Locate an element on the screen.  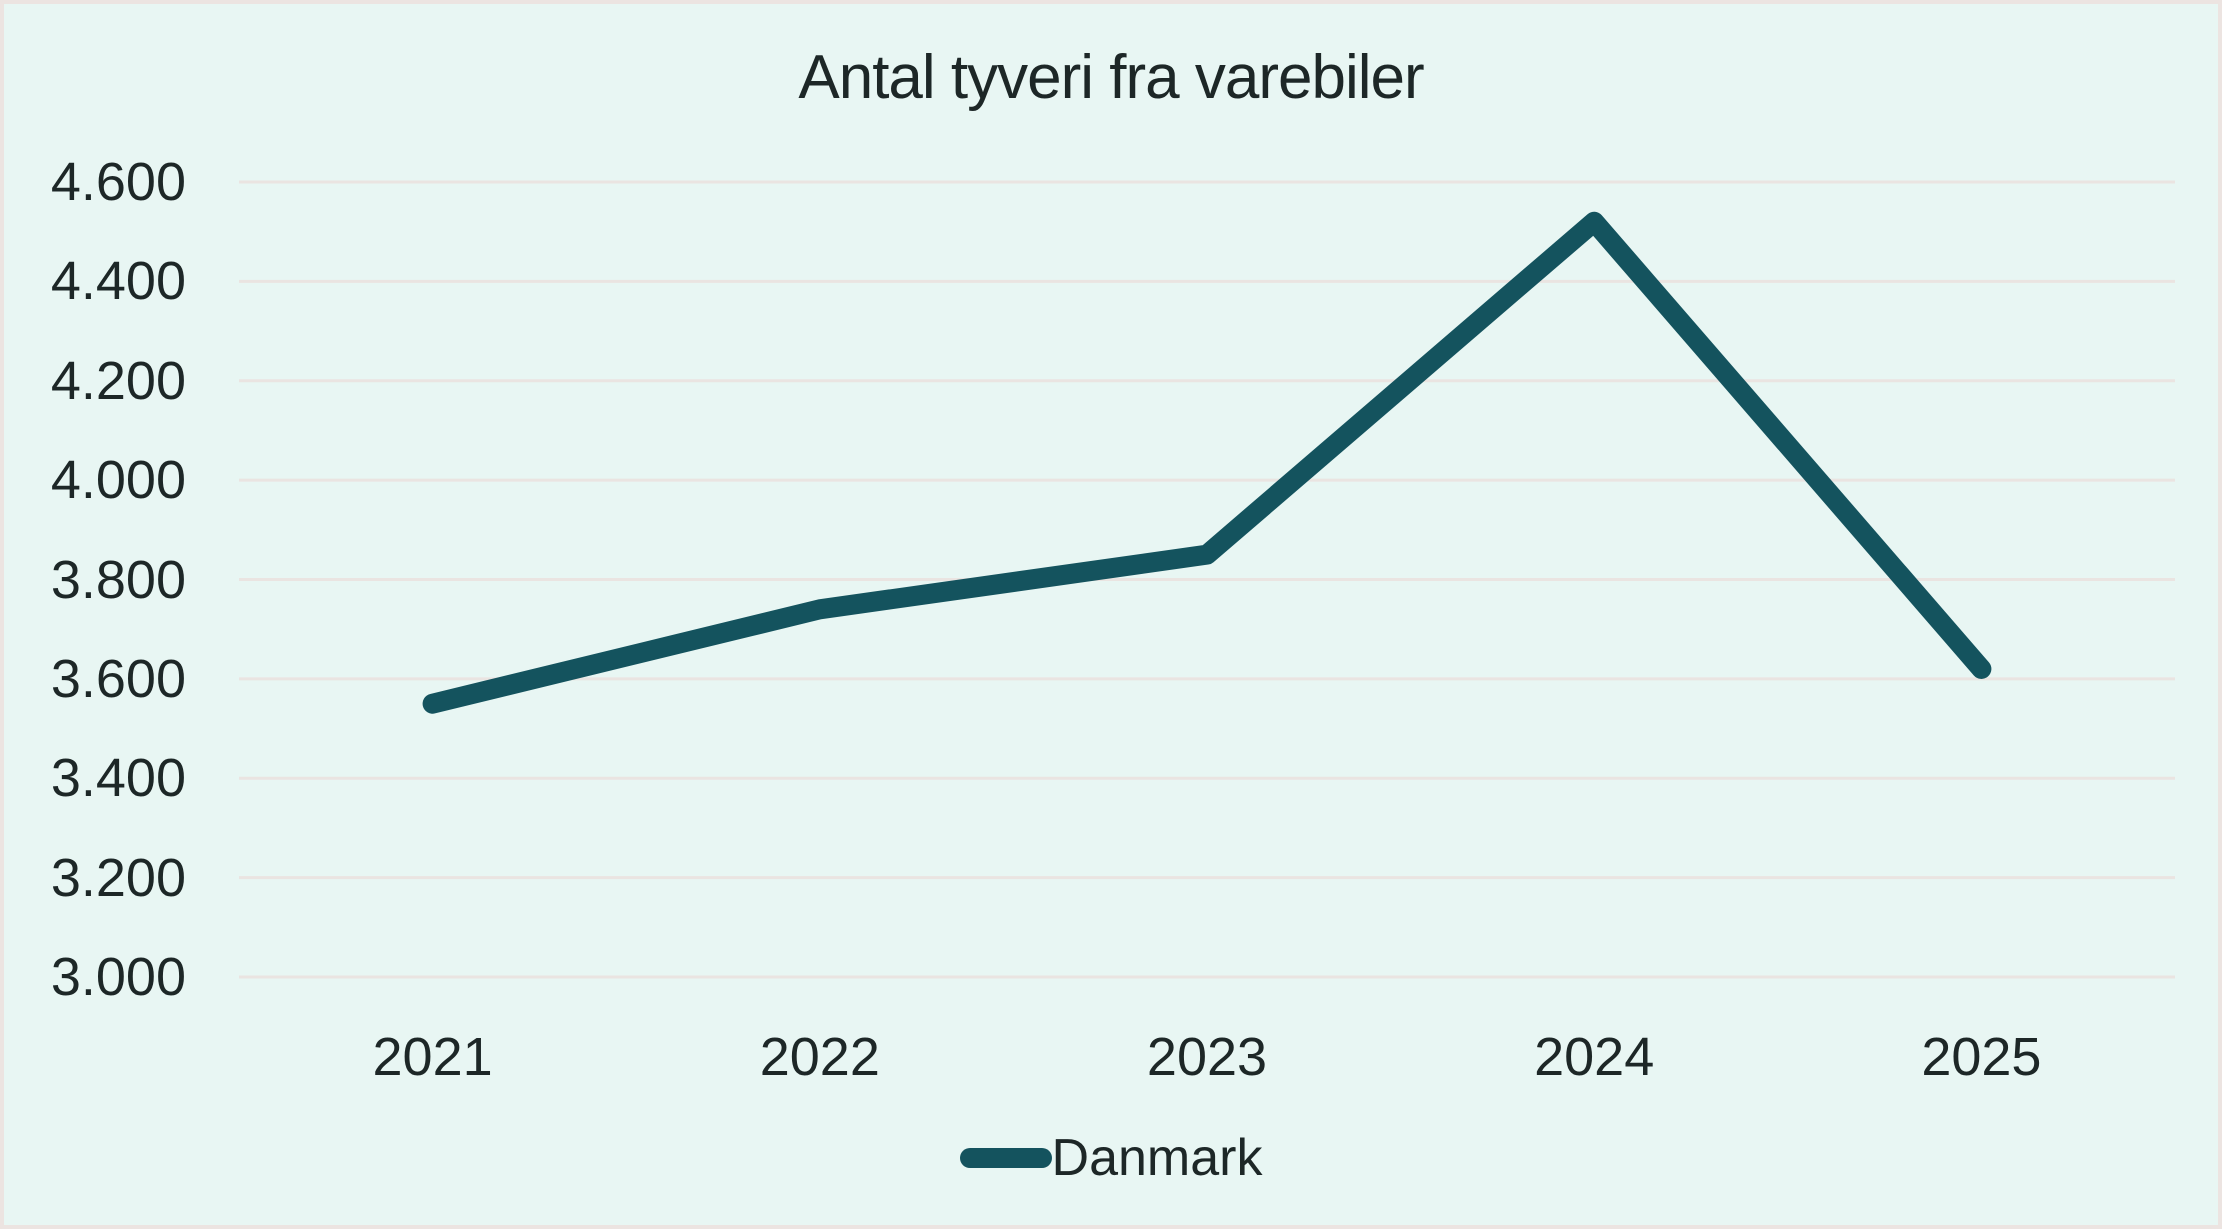
x-tick-label: 2025 is located at coordinates (1981, 1057).